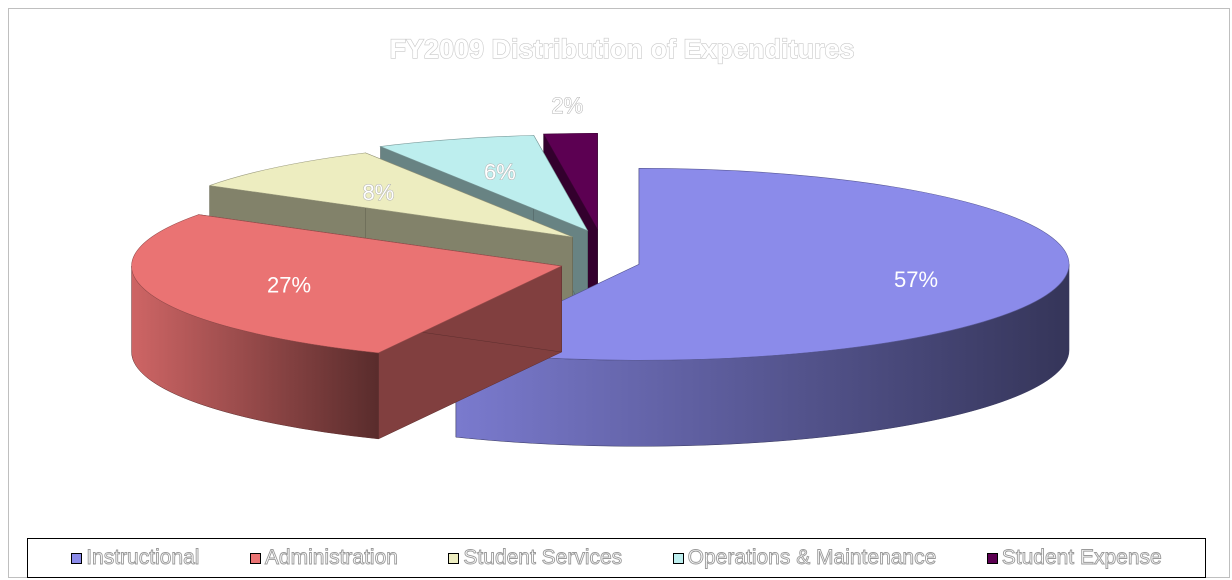 Image resolution: width=1232 pixels, height=580 pixels. Describe the element at coordinates (331, 558) in the screenshot. I see `legend-label: Administration` at that location.